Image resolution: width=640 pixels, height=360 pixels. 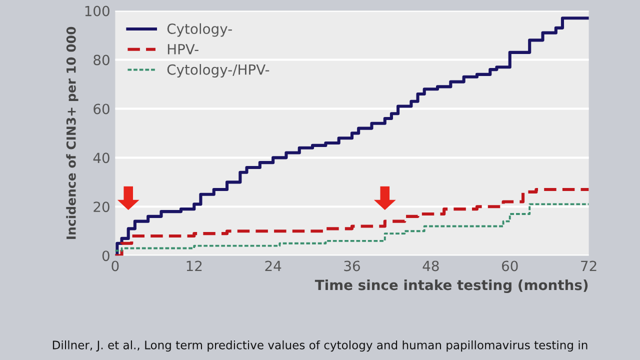 I want to click on x-tick-label: 24, so click(x=273, y=266).